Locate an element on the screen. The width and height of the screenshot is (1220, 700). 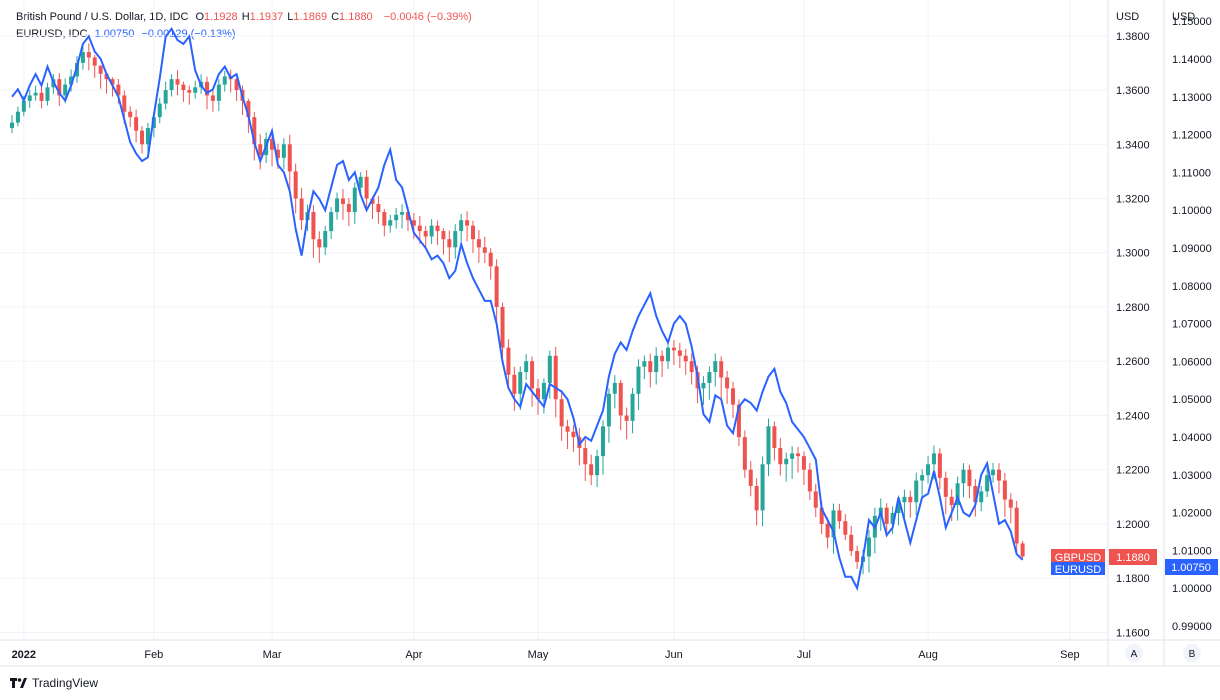
left-tick-label: 1.1800 is located at coordinates (1133, 579).